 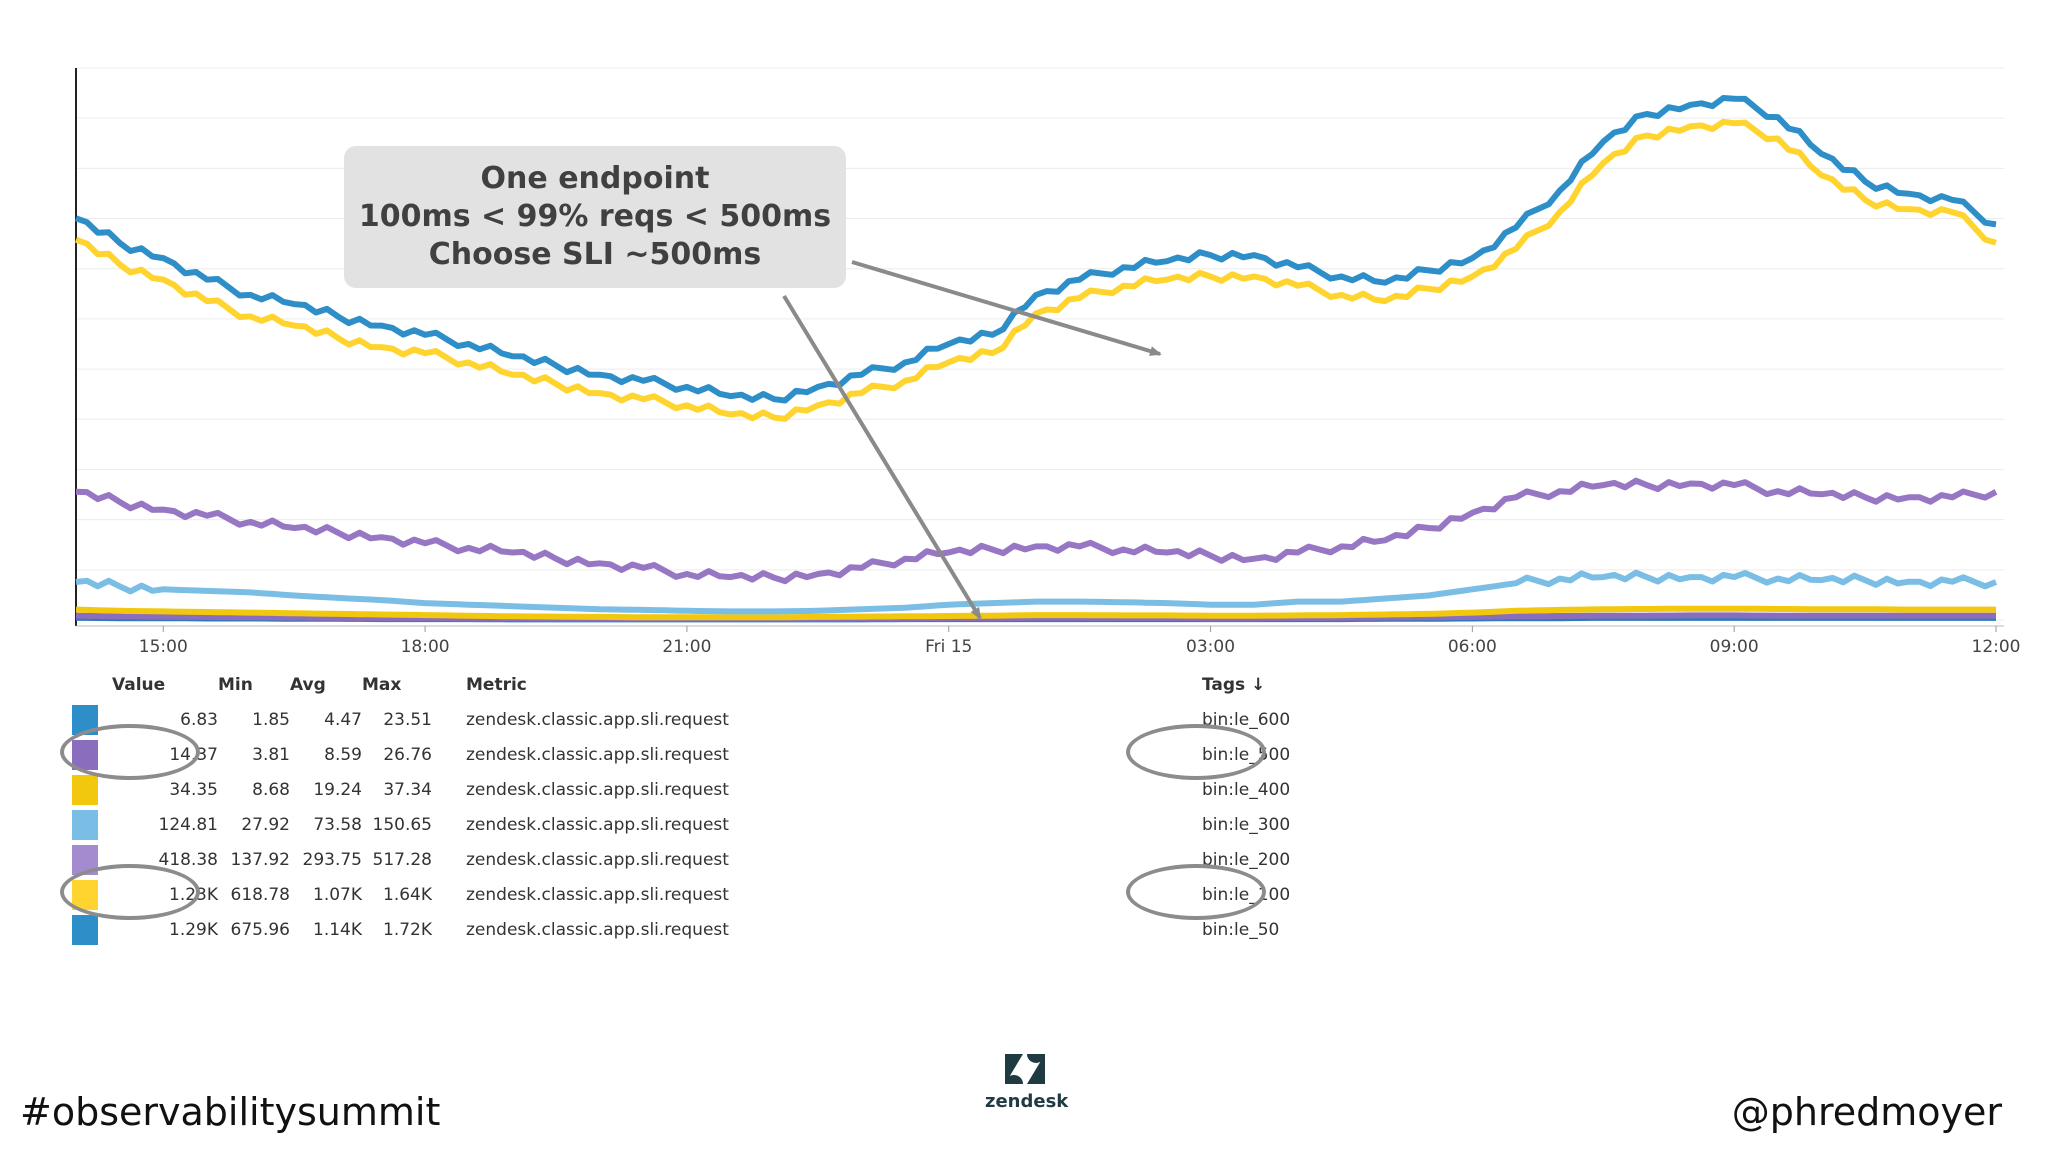 What do you see at coordinates (1734, 647) in the screenshot?
I see `x-tick-label: 09:00` at bounding box center [1734, 647].